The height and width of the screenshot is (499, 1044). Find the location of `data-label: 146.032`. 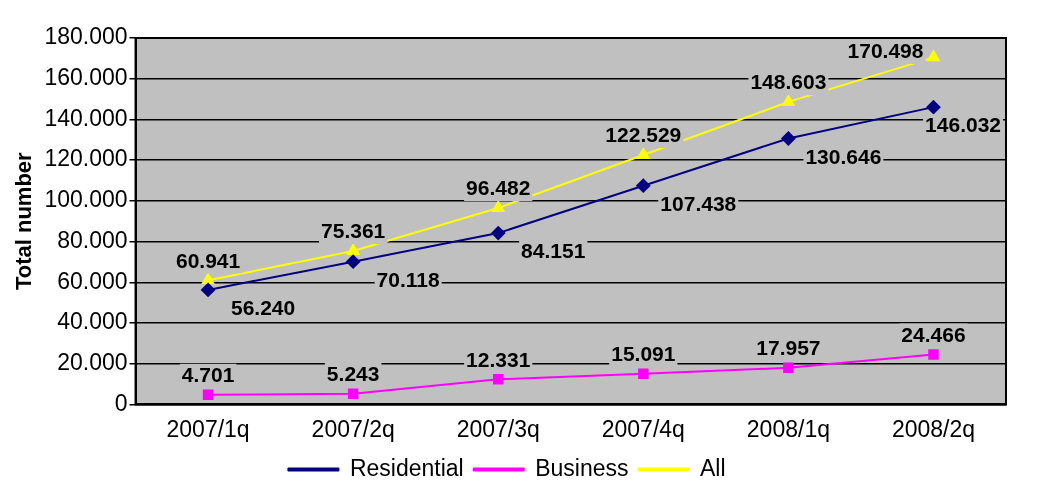

data-label: 146.032 is located at coordinates (963, 125).